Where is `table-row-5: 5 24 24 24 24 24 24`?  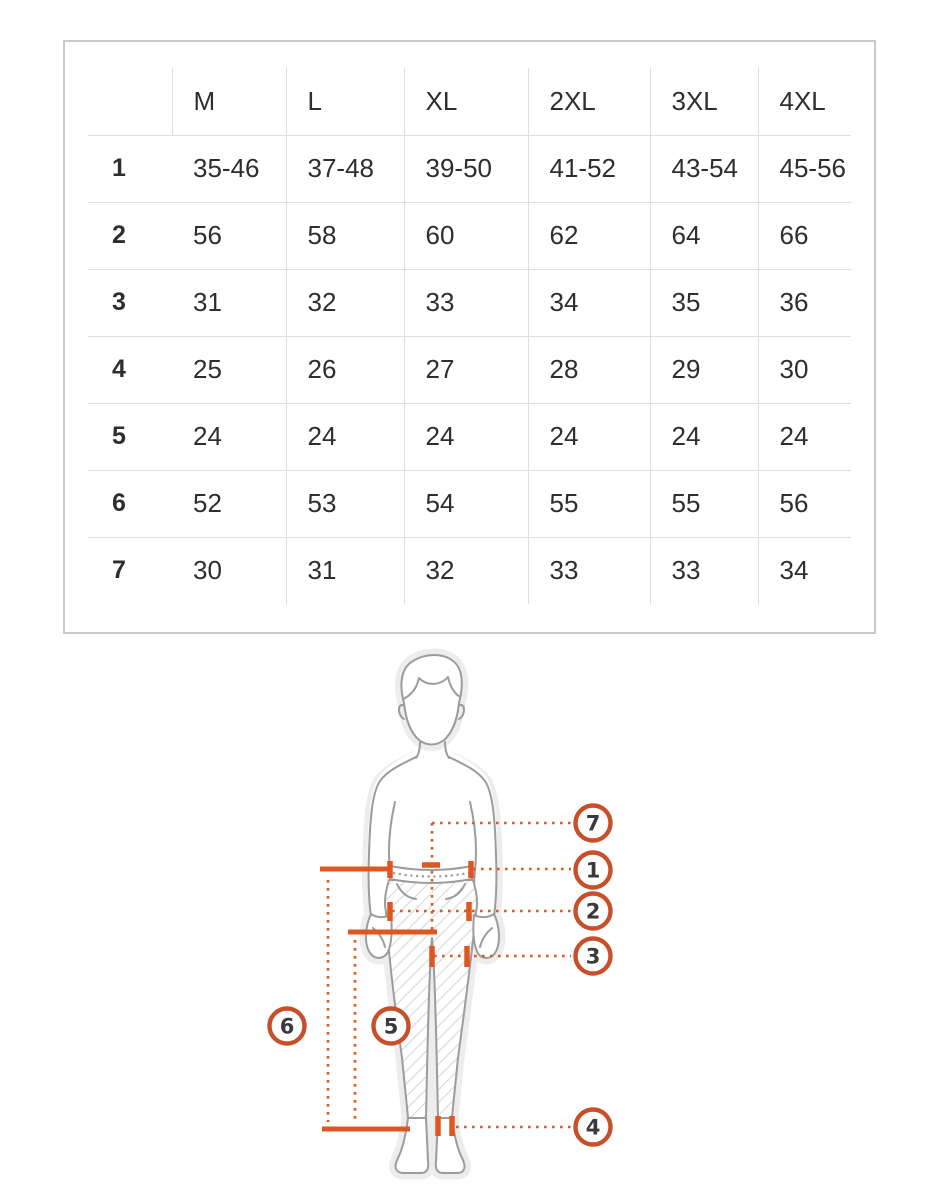 table-row-5: 5 24 24 24 24 24 24 is located at coordinates (469, 436).